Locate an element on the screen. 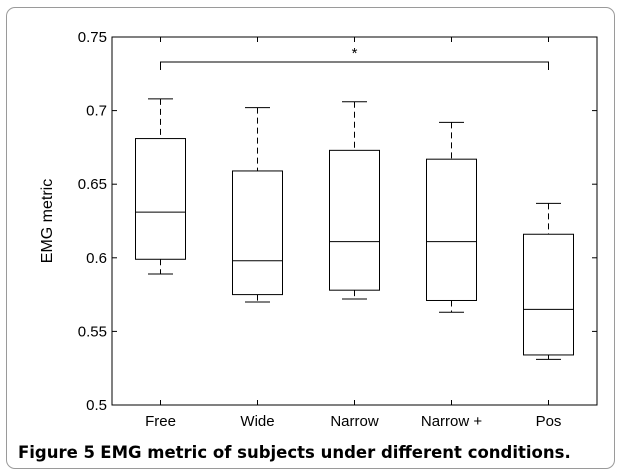 The height and width of the screenshot is (476, 623). y-tick-label: 0.6 is located at coordinates (96, 258).